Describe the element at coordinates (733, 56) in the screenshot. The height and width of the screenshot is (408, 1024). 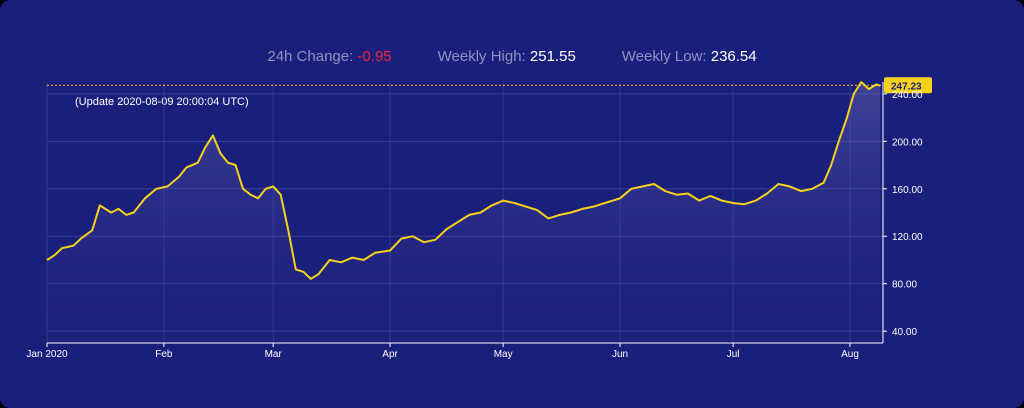
I see `weekly-low-value: 236.54` at that location.